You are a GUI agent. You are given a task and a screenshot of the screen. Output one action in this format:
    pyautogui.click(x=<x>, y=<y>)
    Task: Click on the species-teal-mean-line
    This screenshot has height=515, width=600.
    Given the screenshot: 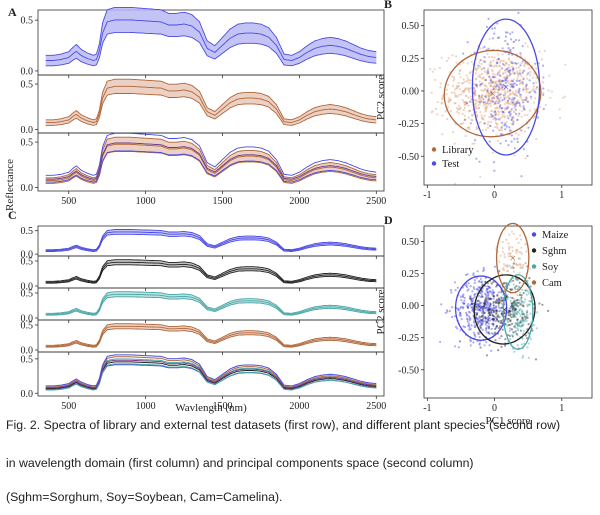 What is the action you would take?
    pyautogui.click(x=211, y=304)
    